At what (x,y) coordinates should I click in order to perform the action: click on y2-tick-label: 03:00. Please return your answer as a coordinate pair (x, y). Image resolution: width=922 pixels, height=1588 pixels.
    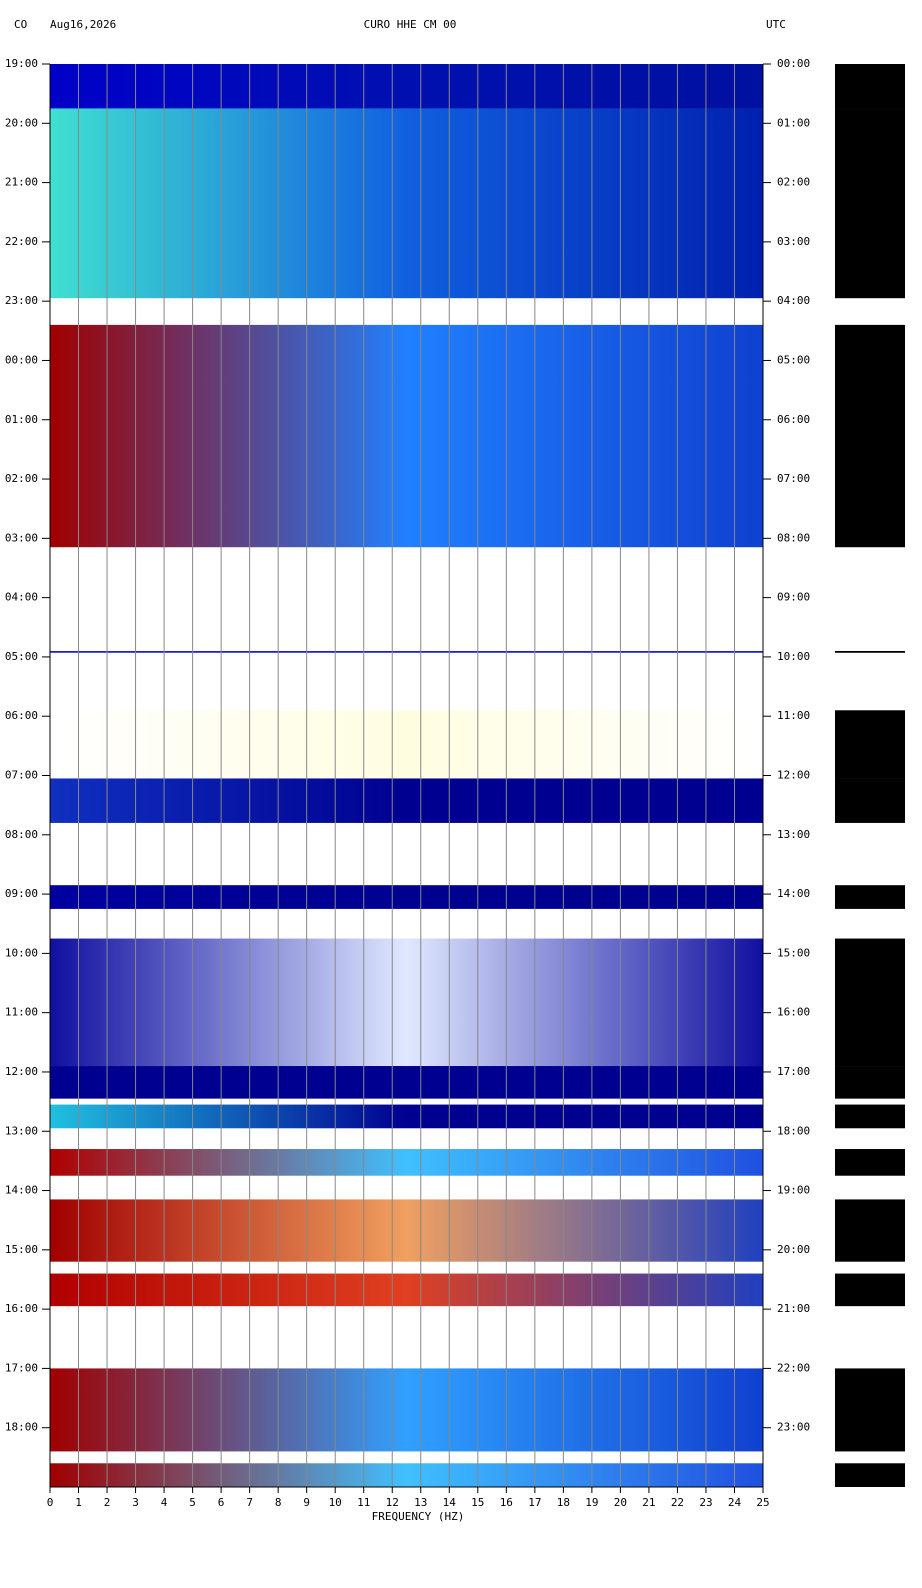
    Looking at the image, I should click on (793, 241).